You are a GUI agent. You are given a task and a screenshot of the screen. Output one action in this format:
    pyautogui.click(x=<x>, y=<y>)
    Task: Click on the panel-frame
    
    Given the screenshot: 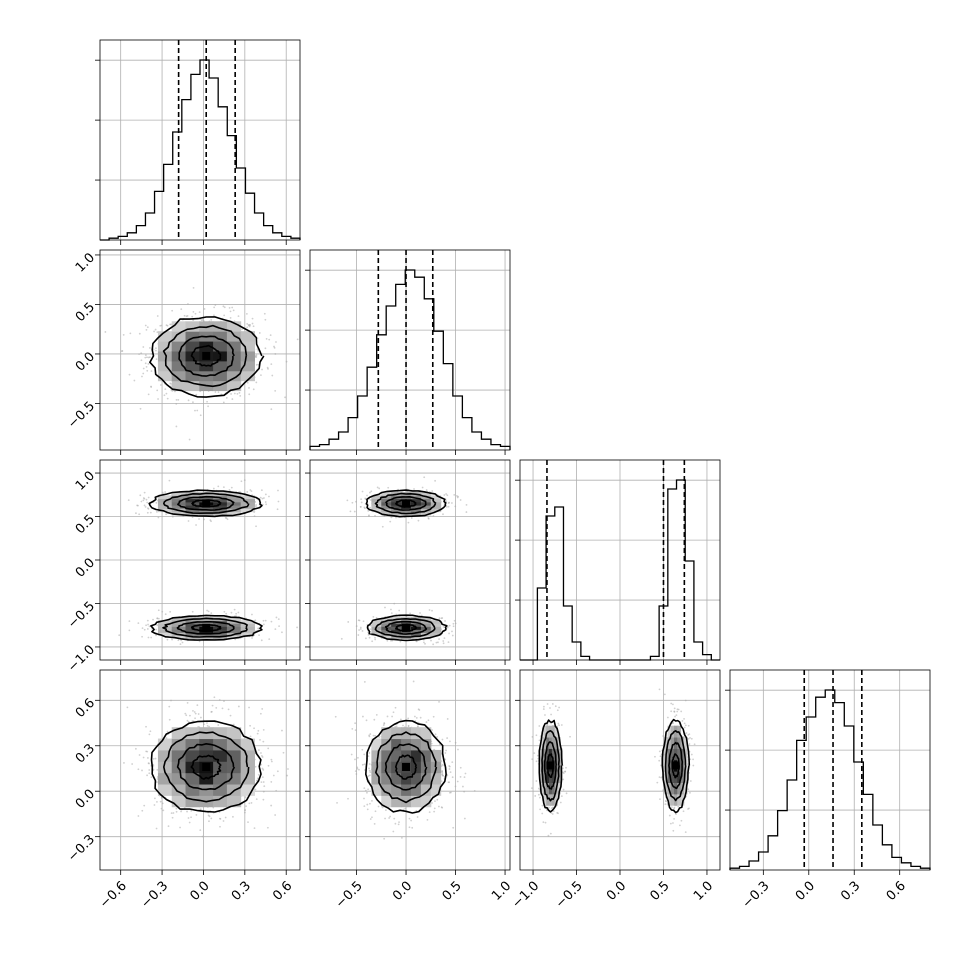 What is the action you would take?
    pyautogui.click(x=200, y=140)
    